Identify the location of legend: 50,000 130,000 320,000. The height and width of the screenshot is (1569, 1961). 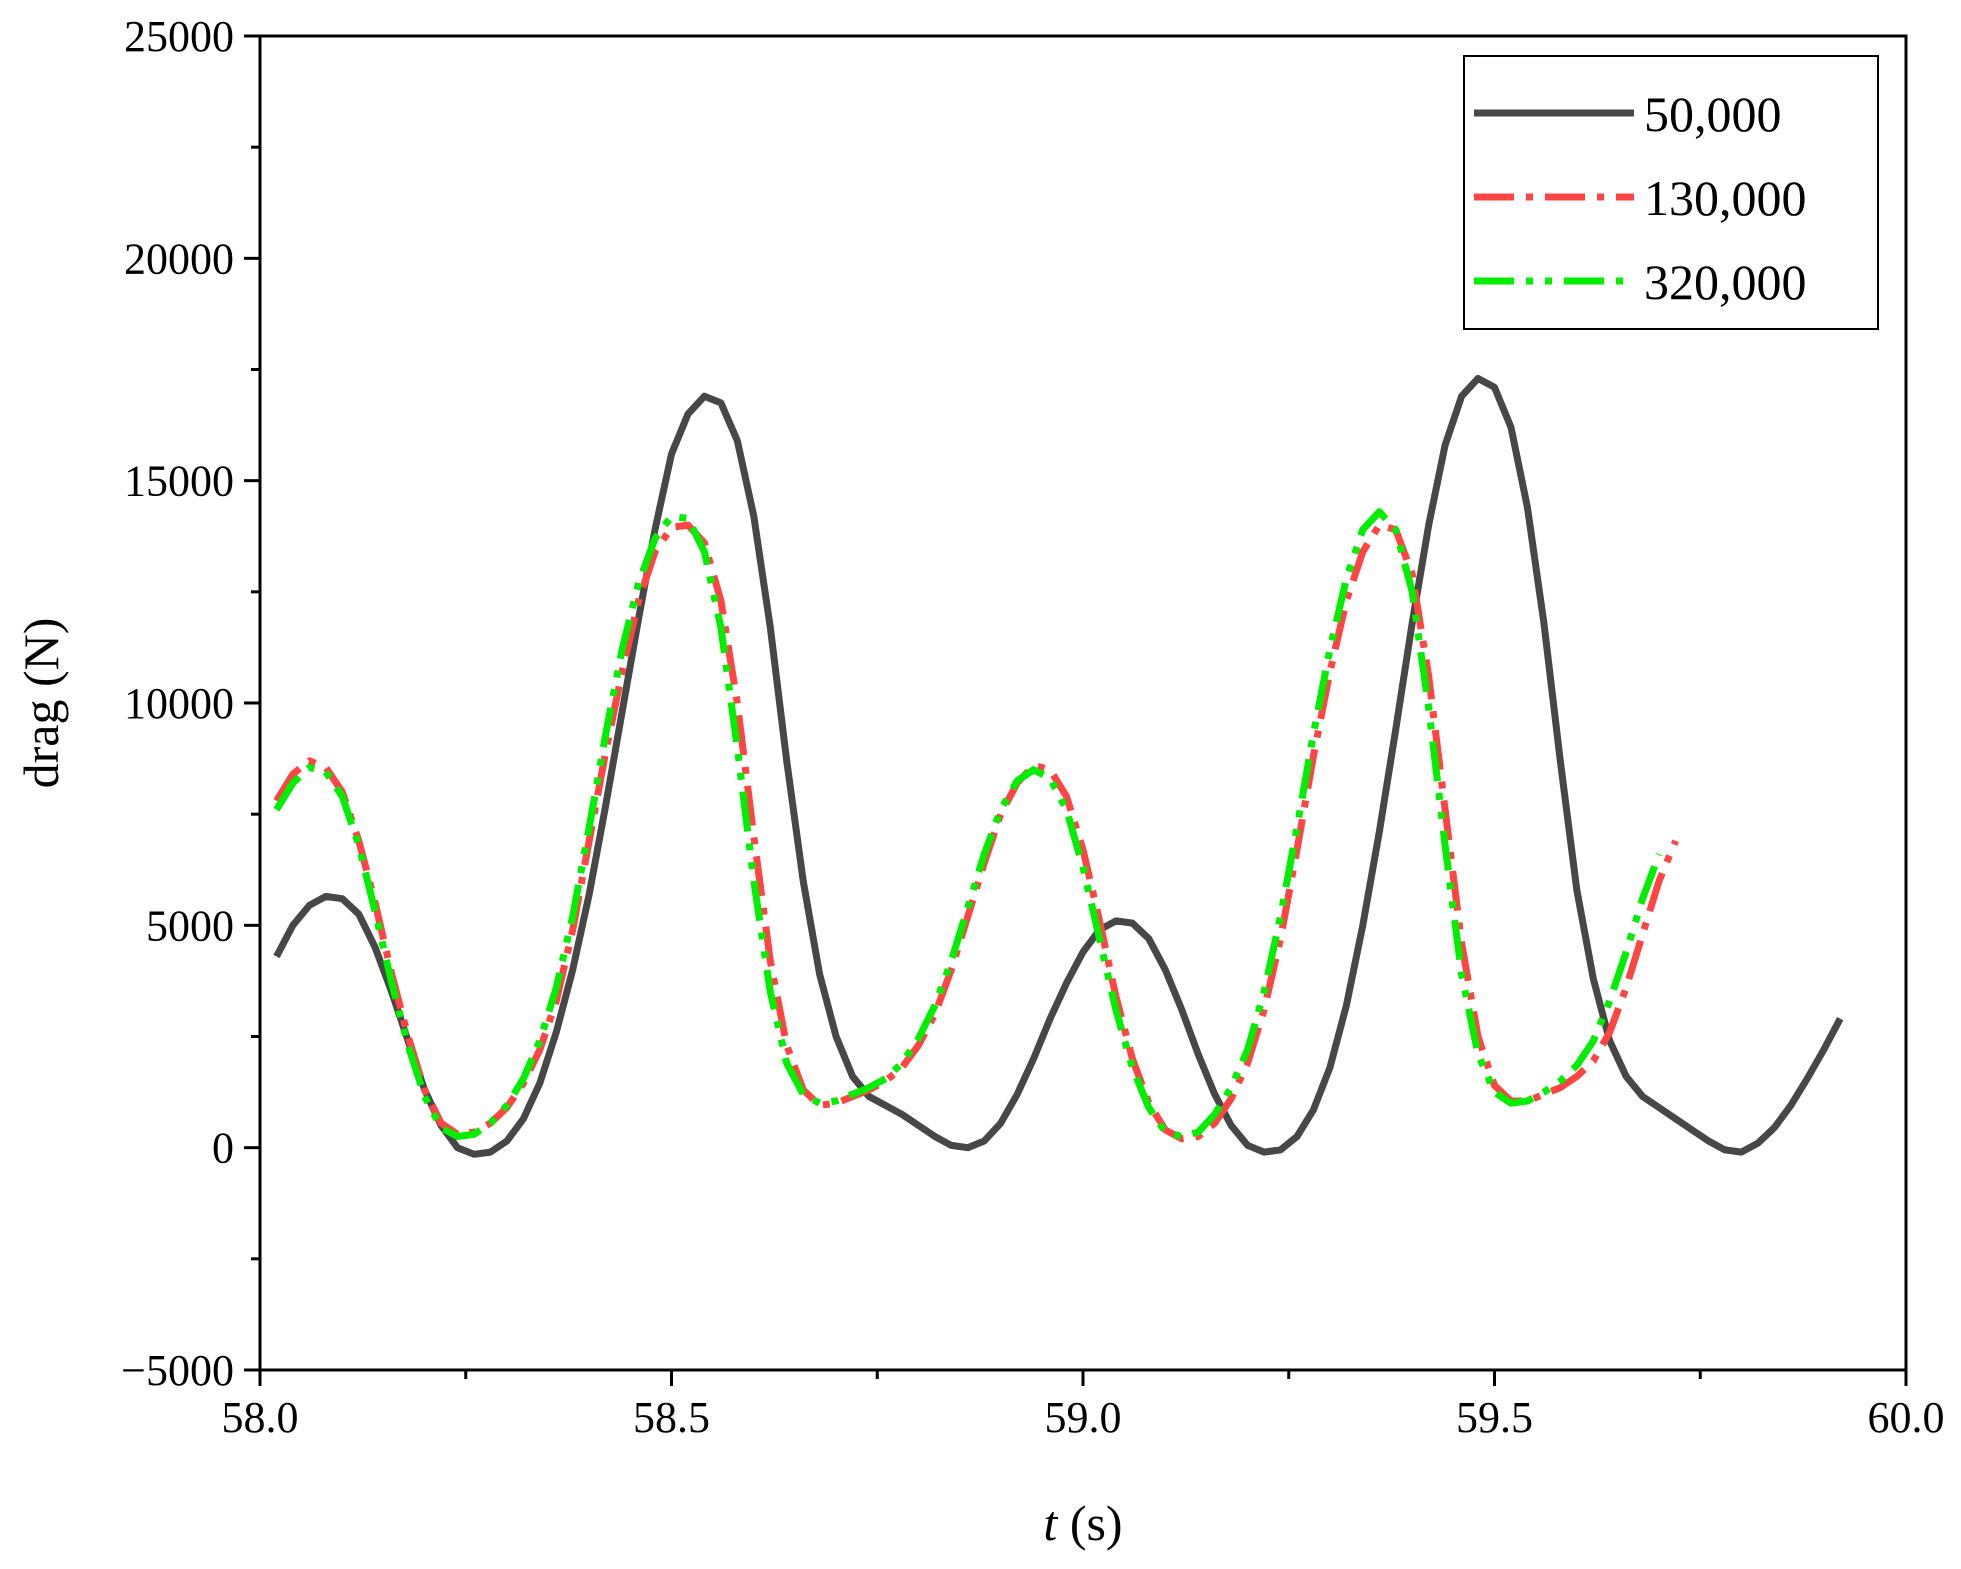
(1671, 192).